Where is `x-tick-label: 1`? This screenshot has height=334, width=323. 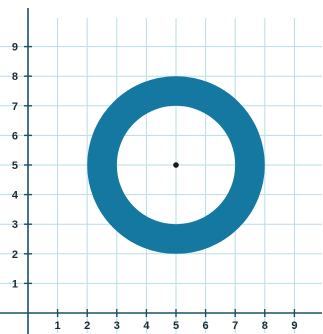
x-tick-label: 1 is located at coordinates (58, 326).